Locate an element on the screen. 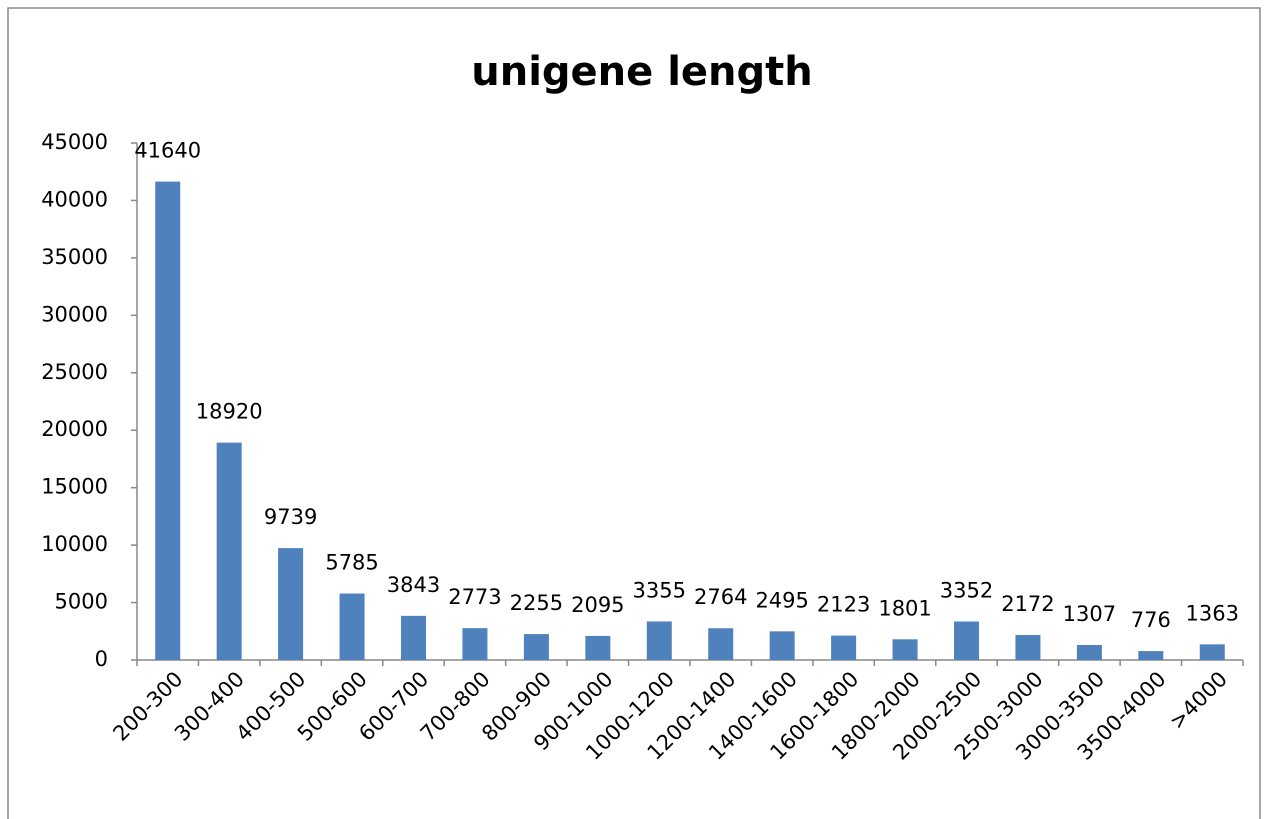 This screenshot has width=1268, height=819. data-label: 2773 is located at coordinates (474, 597).